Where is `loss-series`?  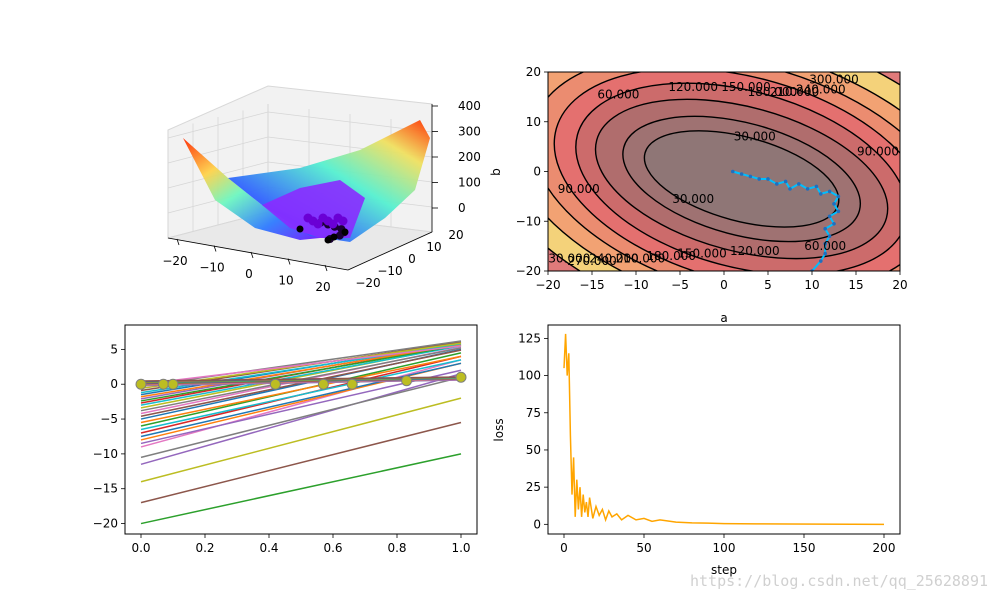 loss-series is located at coordinates (724, 429).